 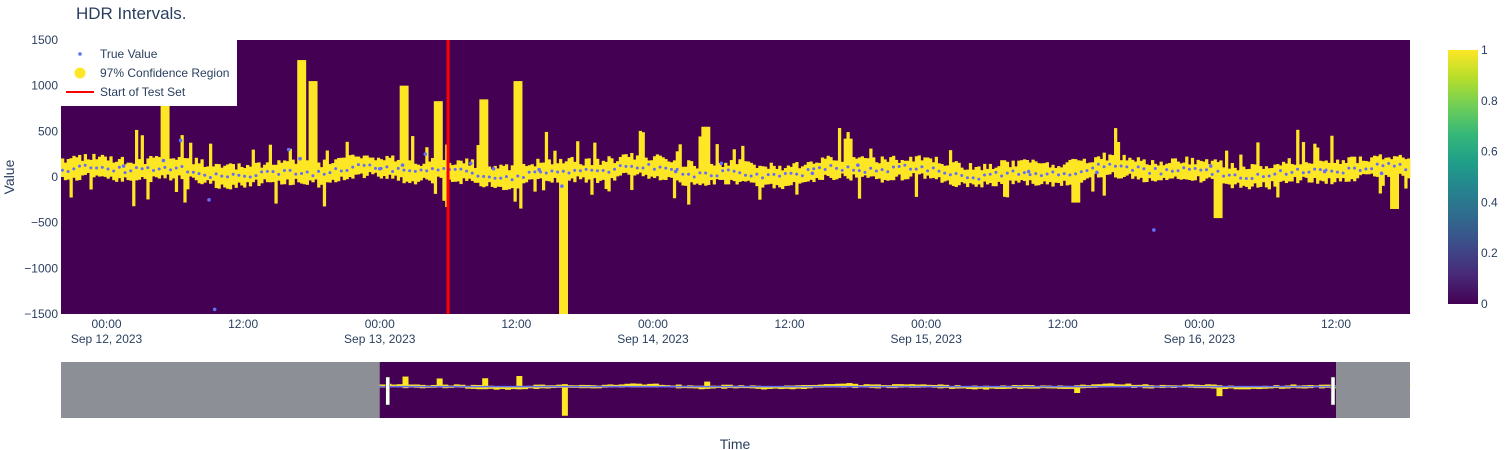 What do you see at coordinates (736, 390) in the screenshot?
I see `range-slider` at bounding box center [736, 390].